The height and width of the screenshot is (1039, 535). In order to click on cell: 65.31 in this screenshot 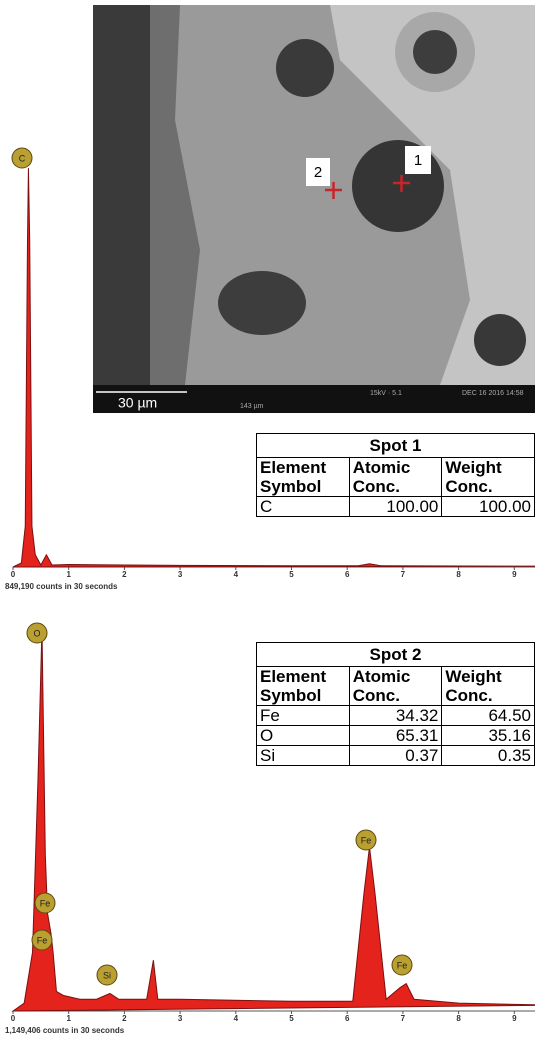, I will do `click(395, 735)`.